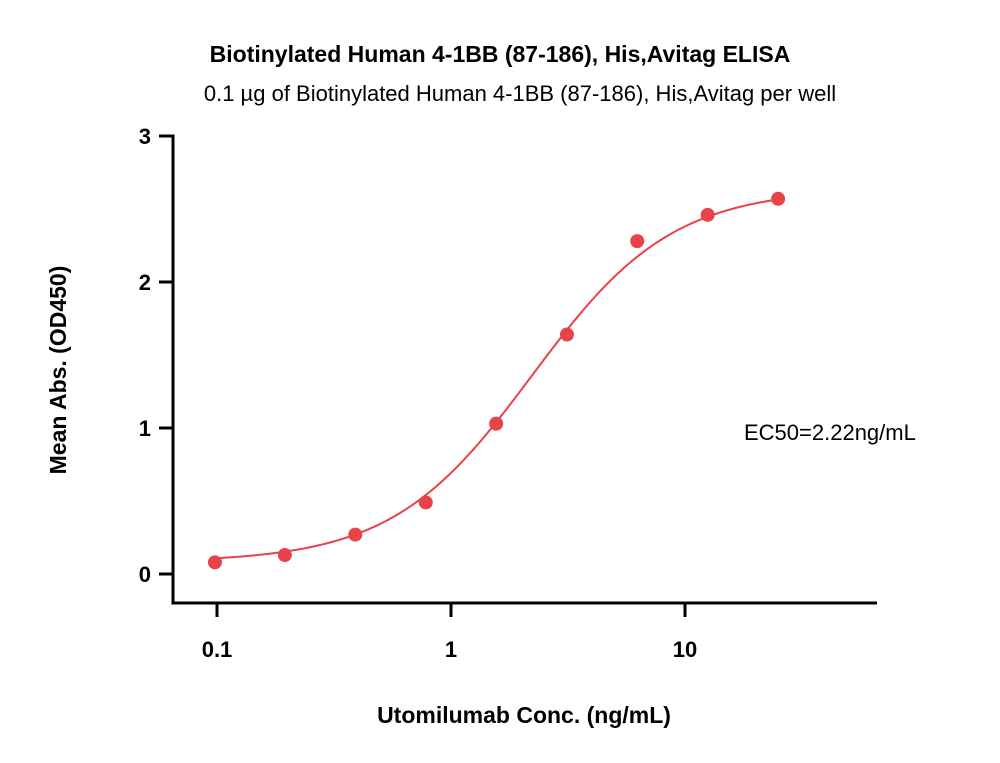 This screenshot has width=1000, height=763. Describe the element at coordinates (830, 432) in the screenshot. I see `ec50-annotation: EC50=2.22ng/mL` at that location.